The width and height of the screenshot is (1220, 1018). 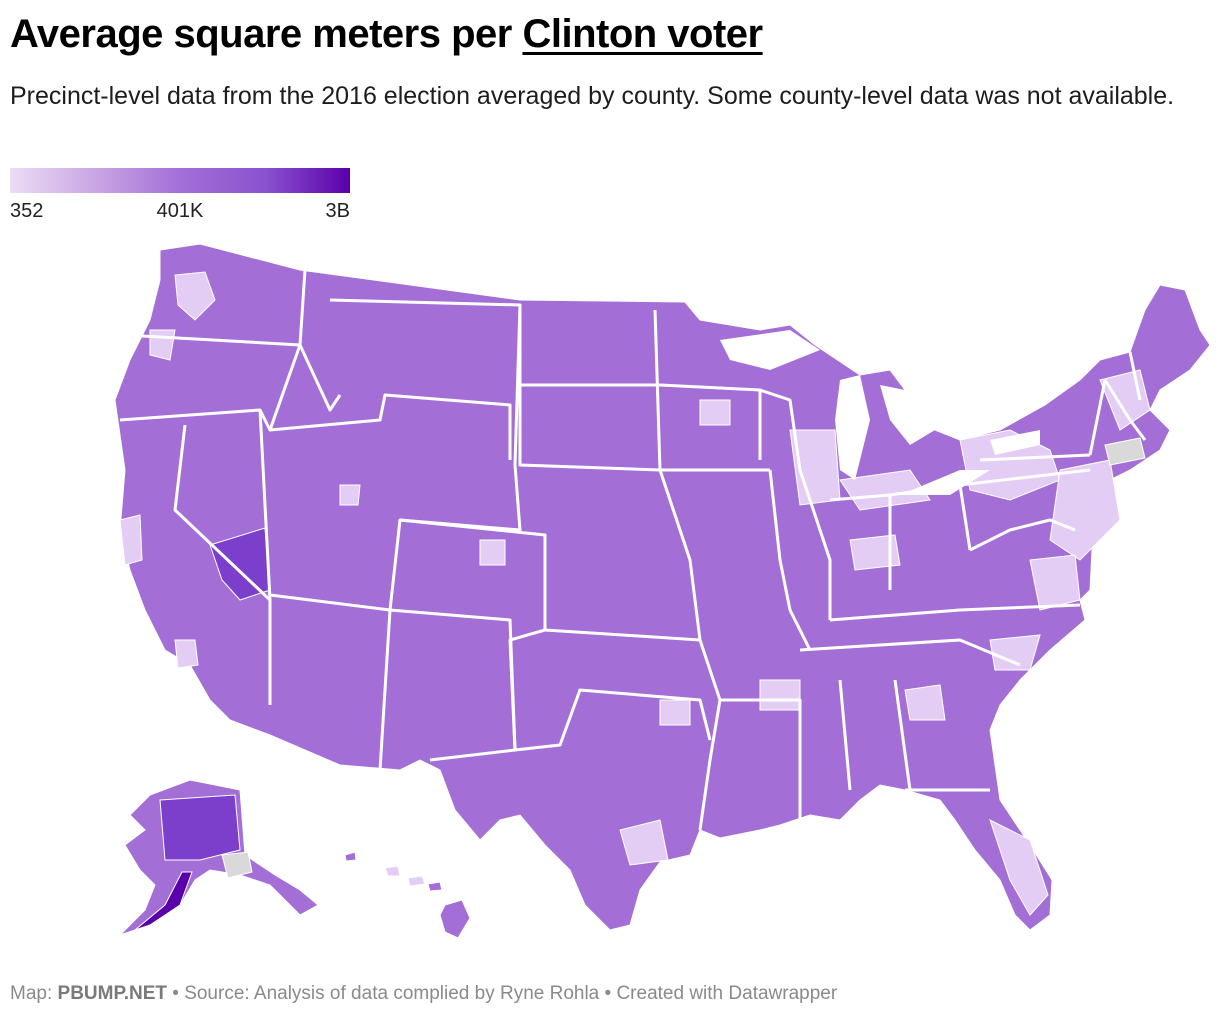 What do you see at coordinates (200, 827) in the screenshot?
I see `alaska-dark-region` at bounding box center [200, 827].